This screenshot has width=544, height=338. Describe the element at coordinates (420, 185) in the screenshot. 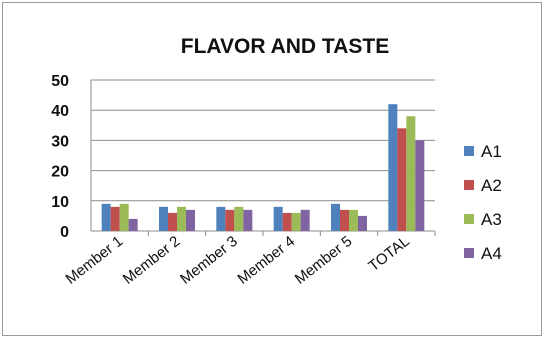

I see `bar-a4-total` at that location.